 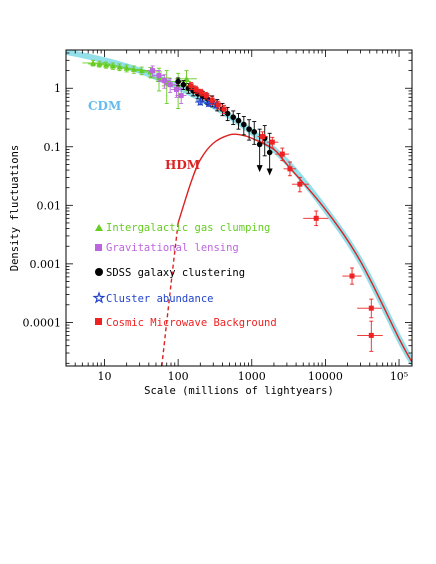 I want to click on x-tick-label: 100, so click(x=178, y=376).